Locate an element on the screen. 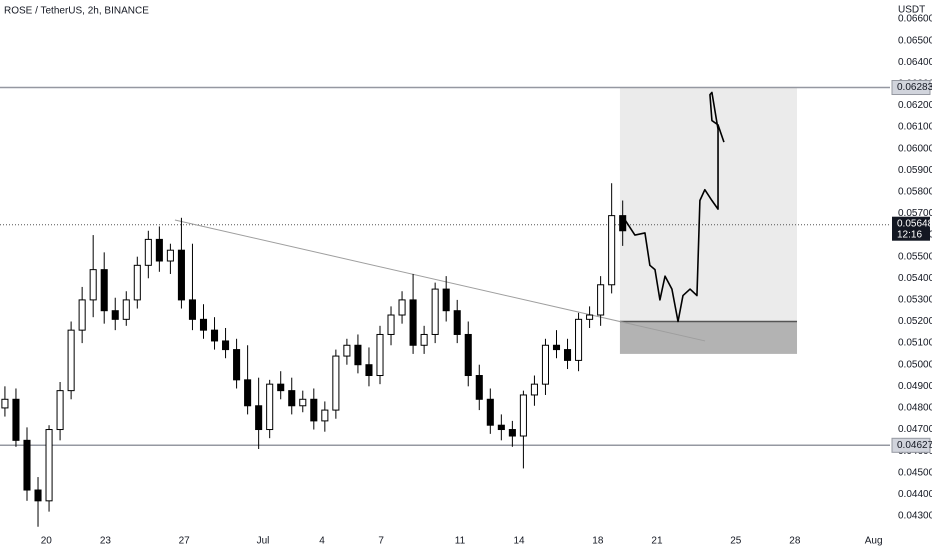 This screenshot has width=932, height=550. y-tick-label: 0.05500 is located at coordinates (915, 256).